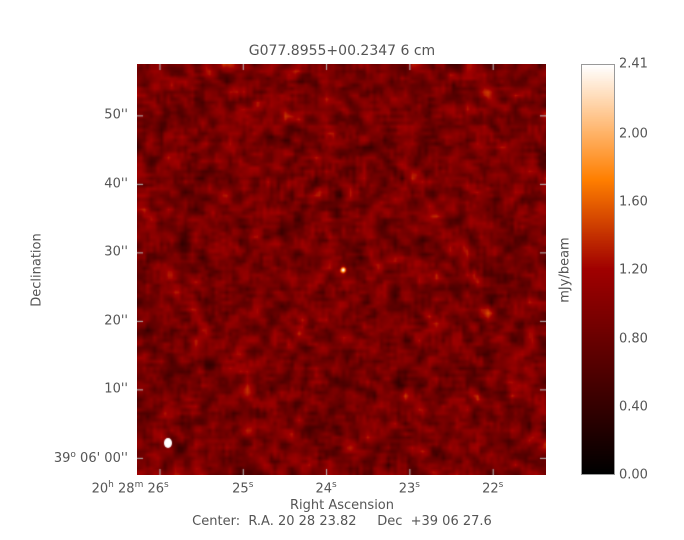  What do you see at coordinates (493, 488) in the screenshot?
I see `x-tick-label: 22s` at bounding box center [493, 488].